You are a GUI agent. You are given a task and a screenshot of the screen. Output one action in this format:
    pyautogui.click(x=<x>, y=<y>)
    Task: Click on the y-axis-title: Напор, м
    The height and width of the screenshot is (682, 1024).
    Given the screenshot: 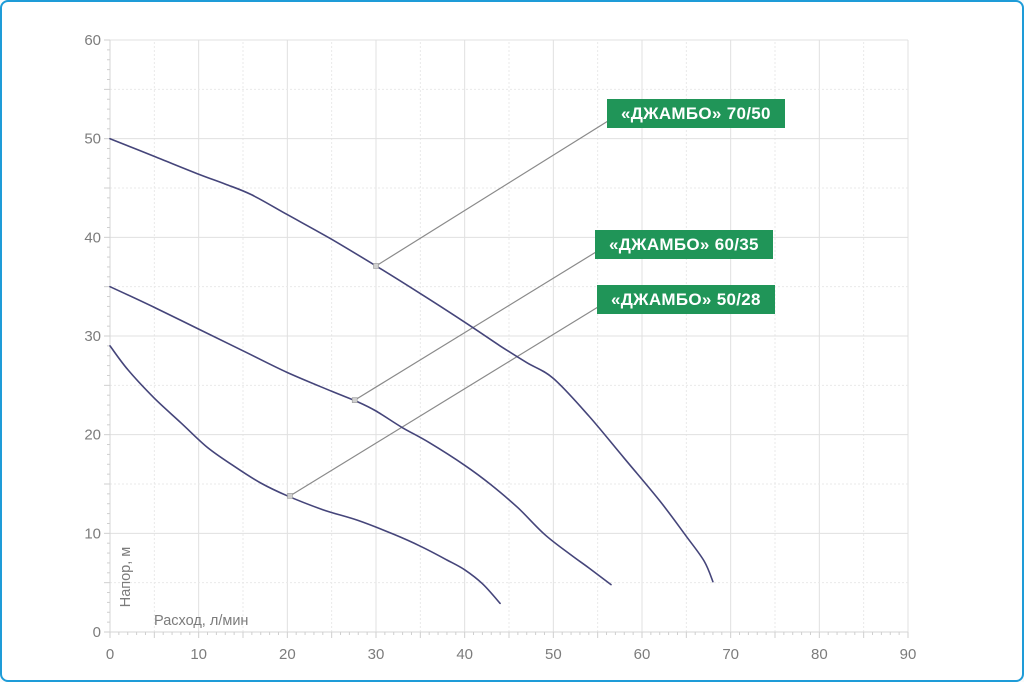 What is the action you would take?
    pyautogui.click(x=126, y=577)
    